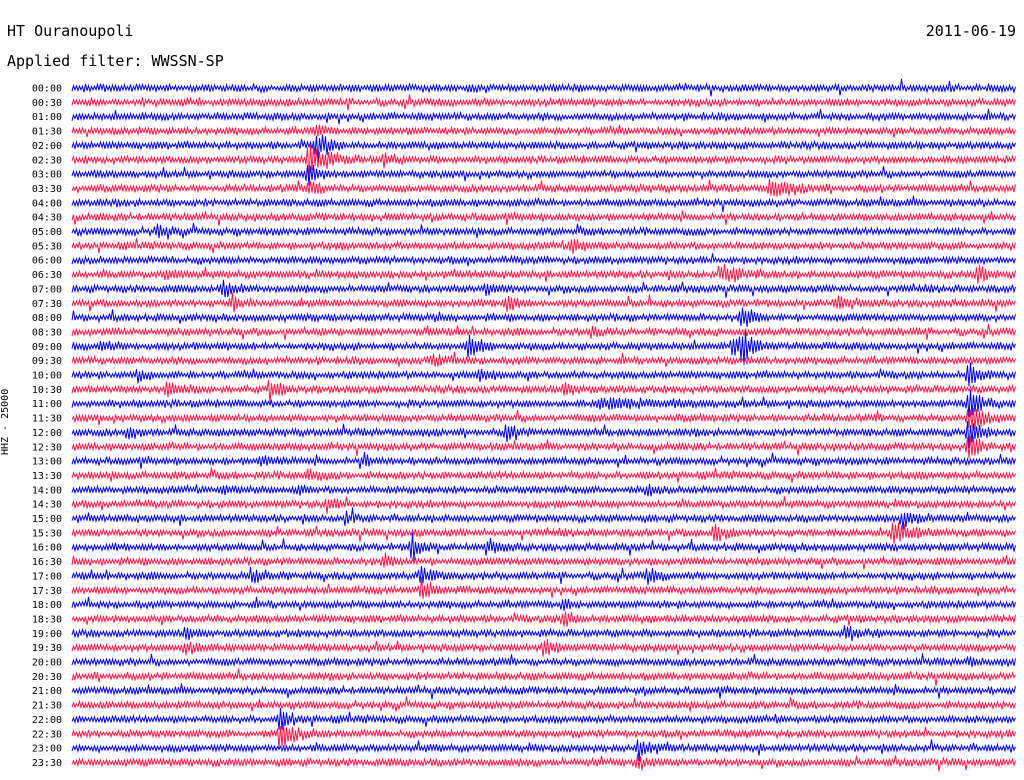  I want to click on row-label: 16:00, so click(47, 548).